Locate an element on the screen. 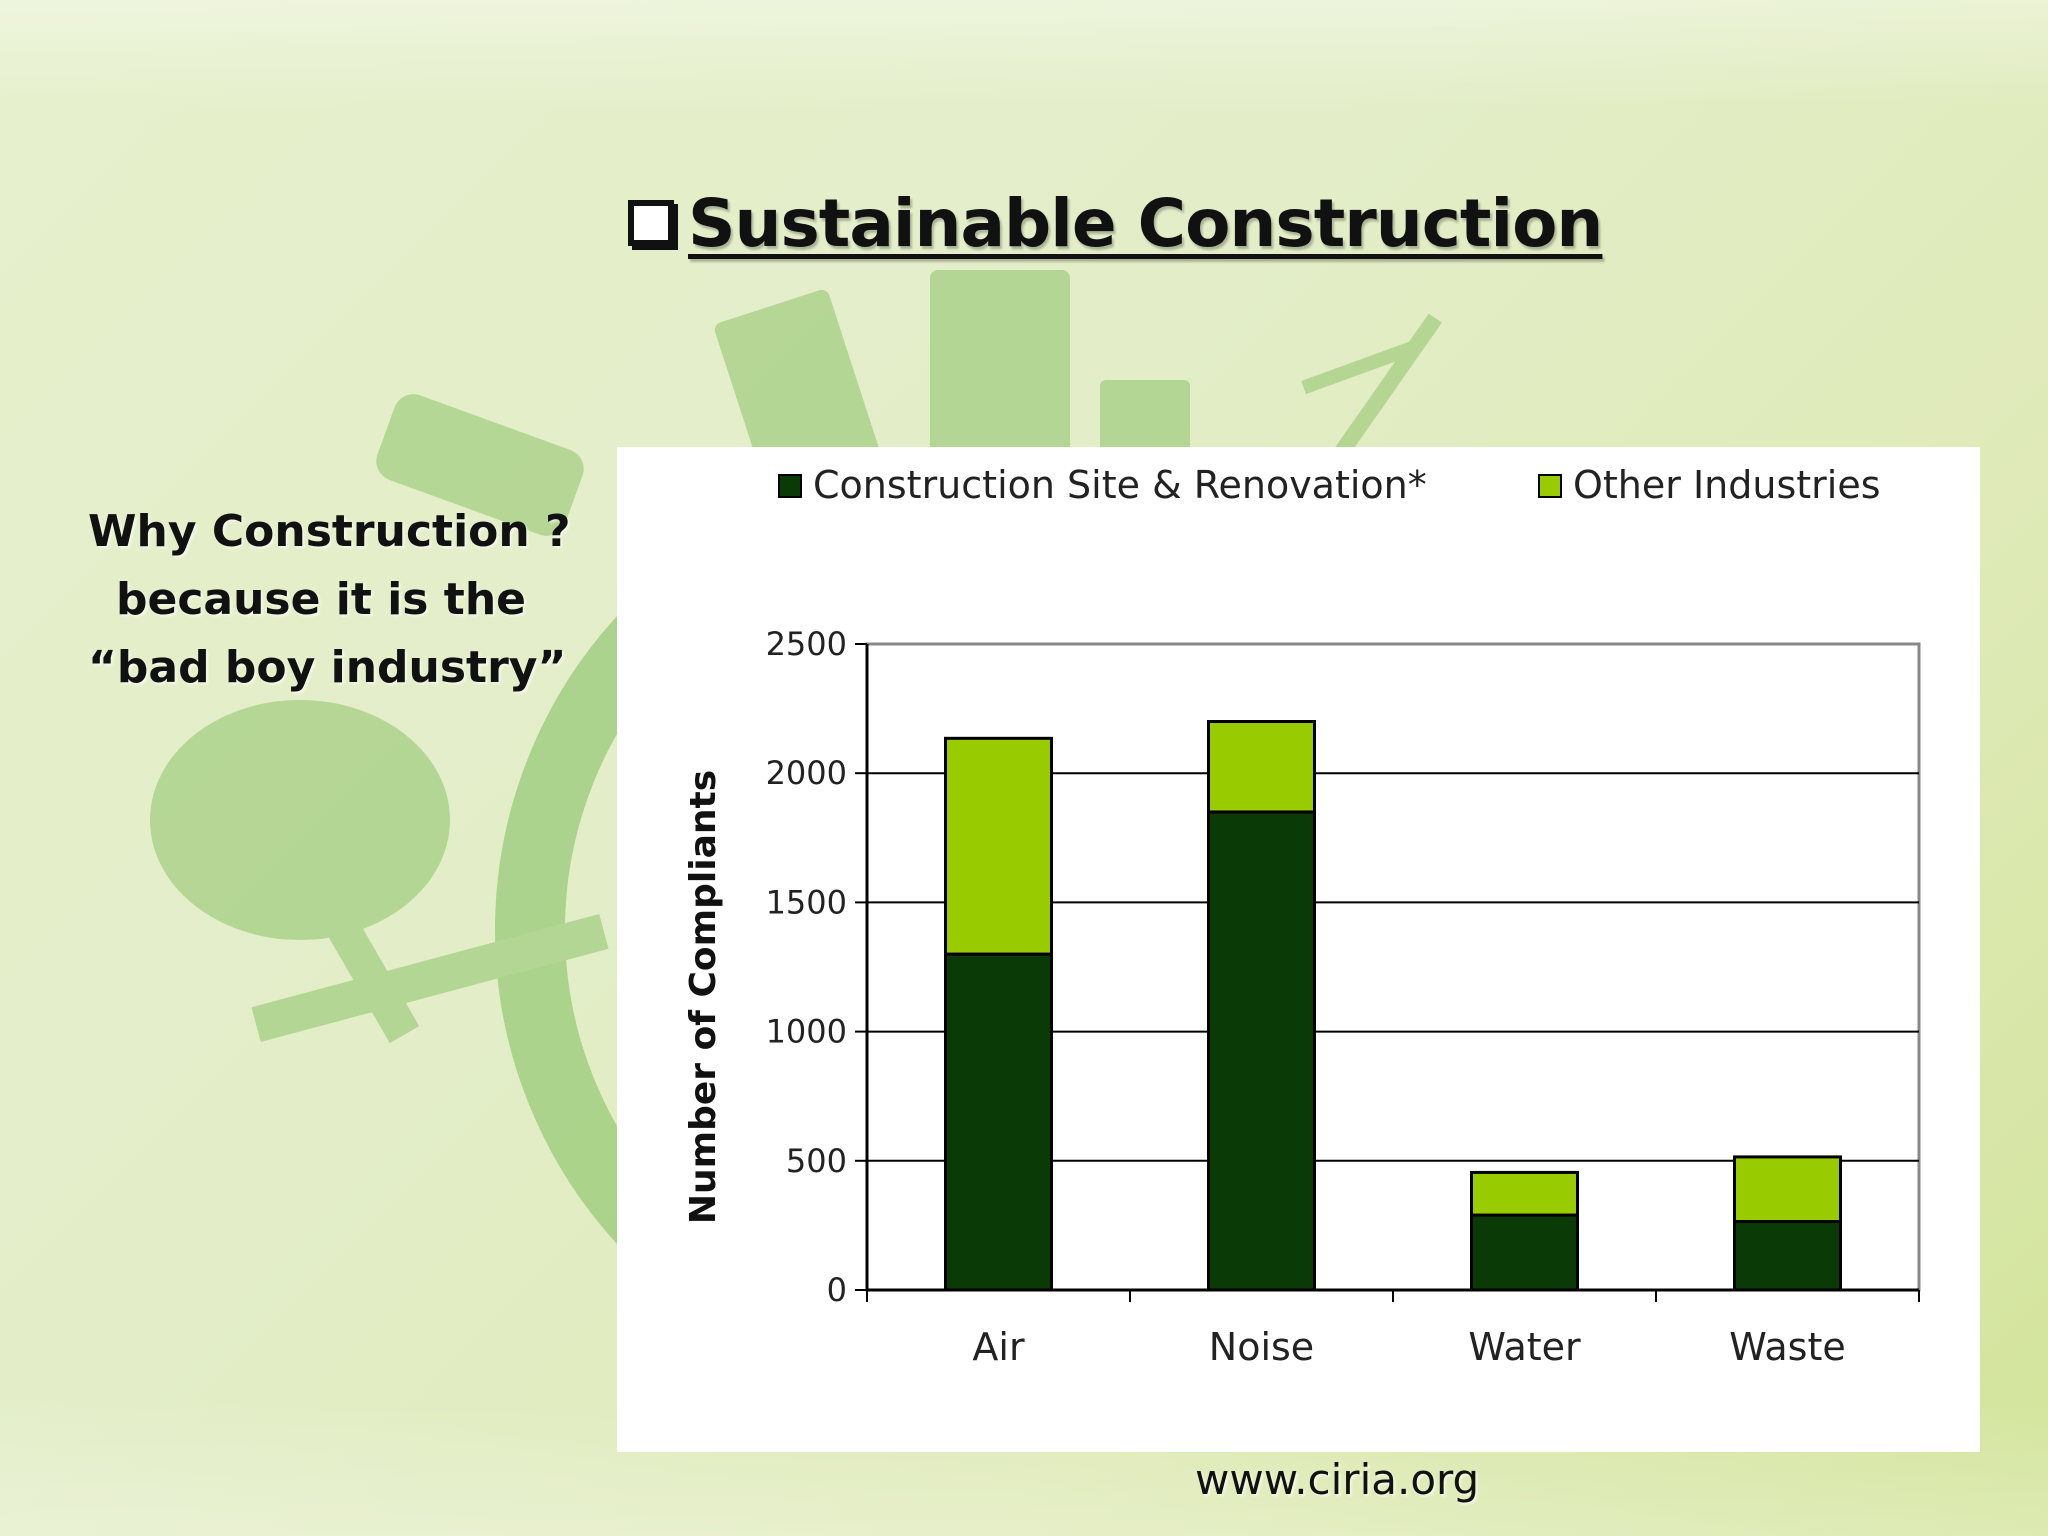  slide-title-text: Sustainable Construction is located at coordinates (1145, 223).